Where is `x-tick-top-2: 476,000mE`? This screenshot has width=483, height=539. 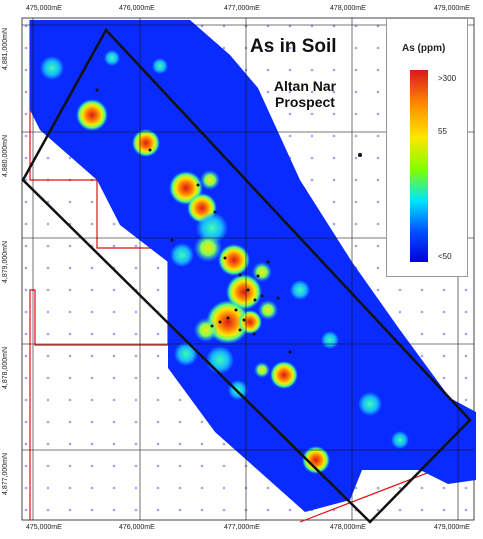
x-tick-top-2: 476,000mE is located at coordinates (137, 8).